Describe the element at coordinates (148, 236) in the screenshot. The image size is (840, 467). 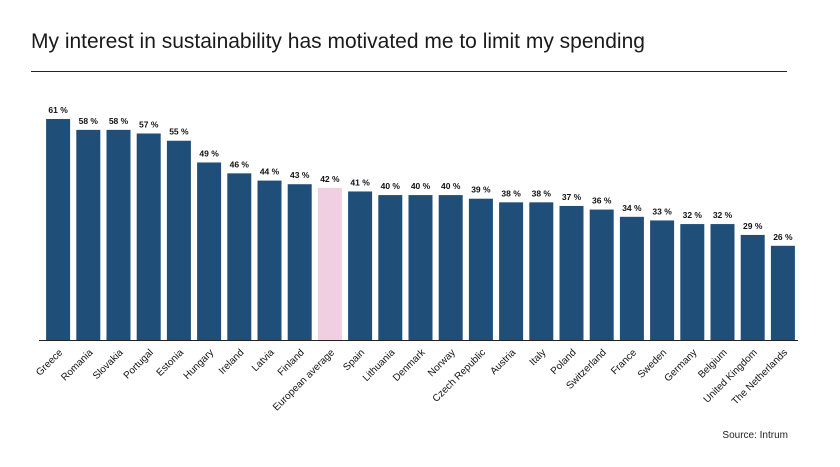
I see `bar-portugal` at that location.